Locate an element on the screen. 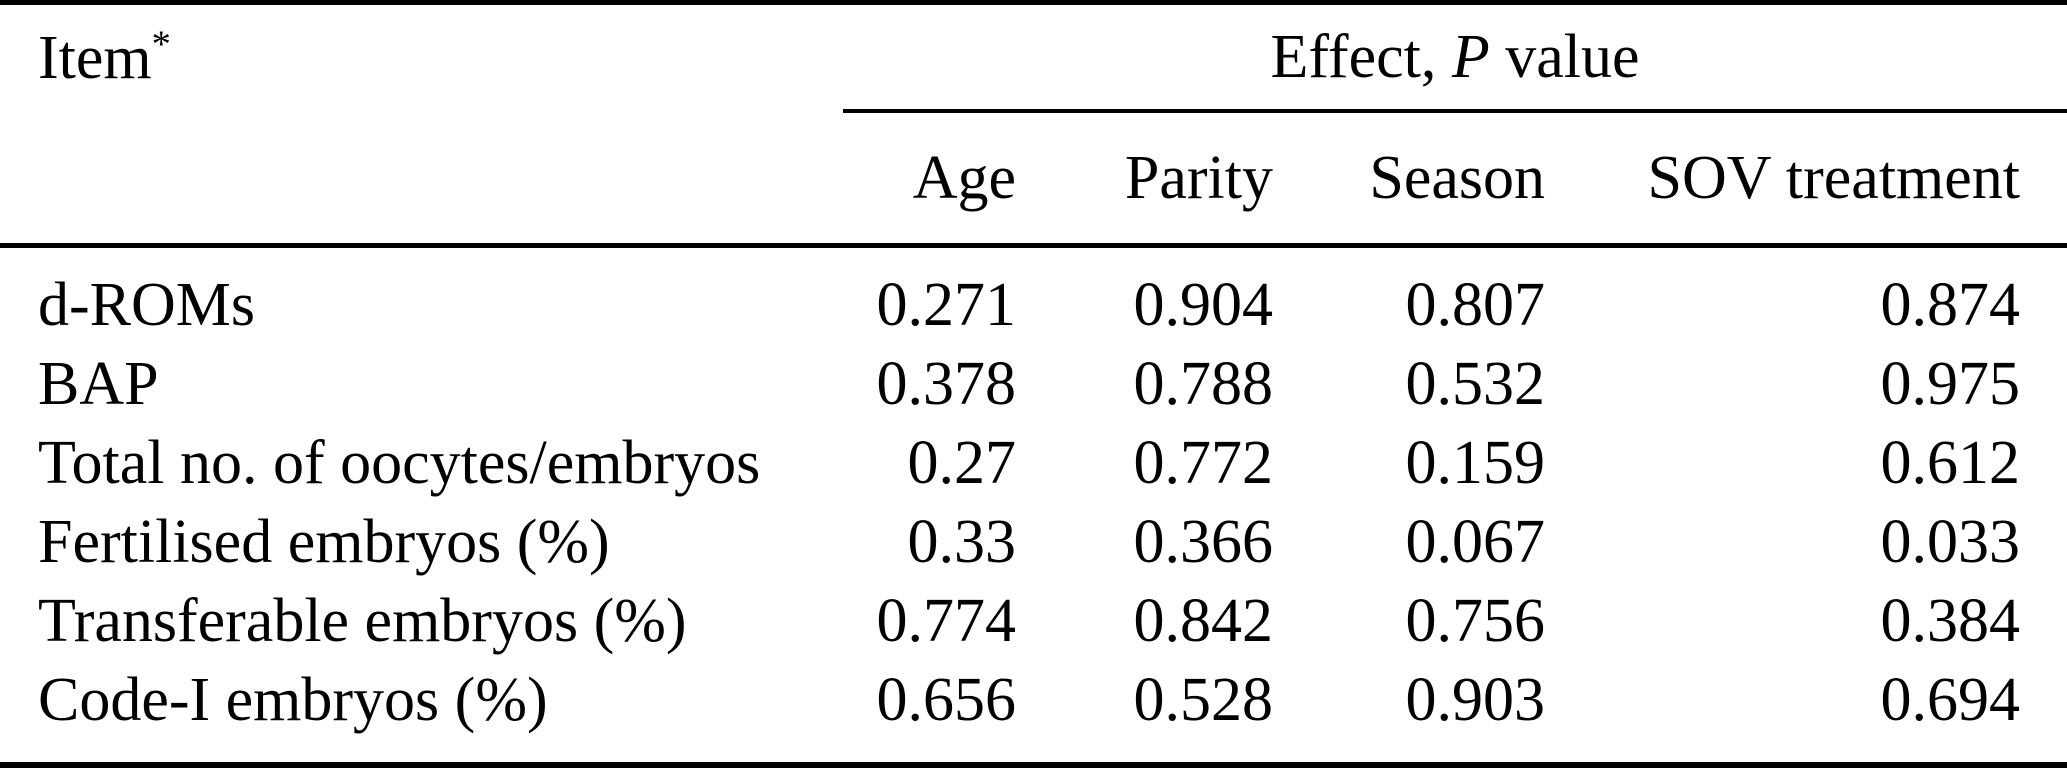 This screenshot has height=770, width=2067. cell-season: 0.159 is located at coordinates (1475, 463).